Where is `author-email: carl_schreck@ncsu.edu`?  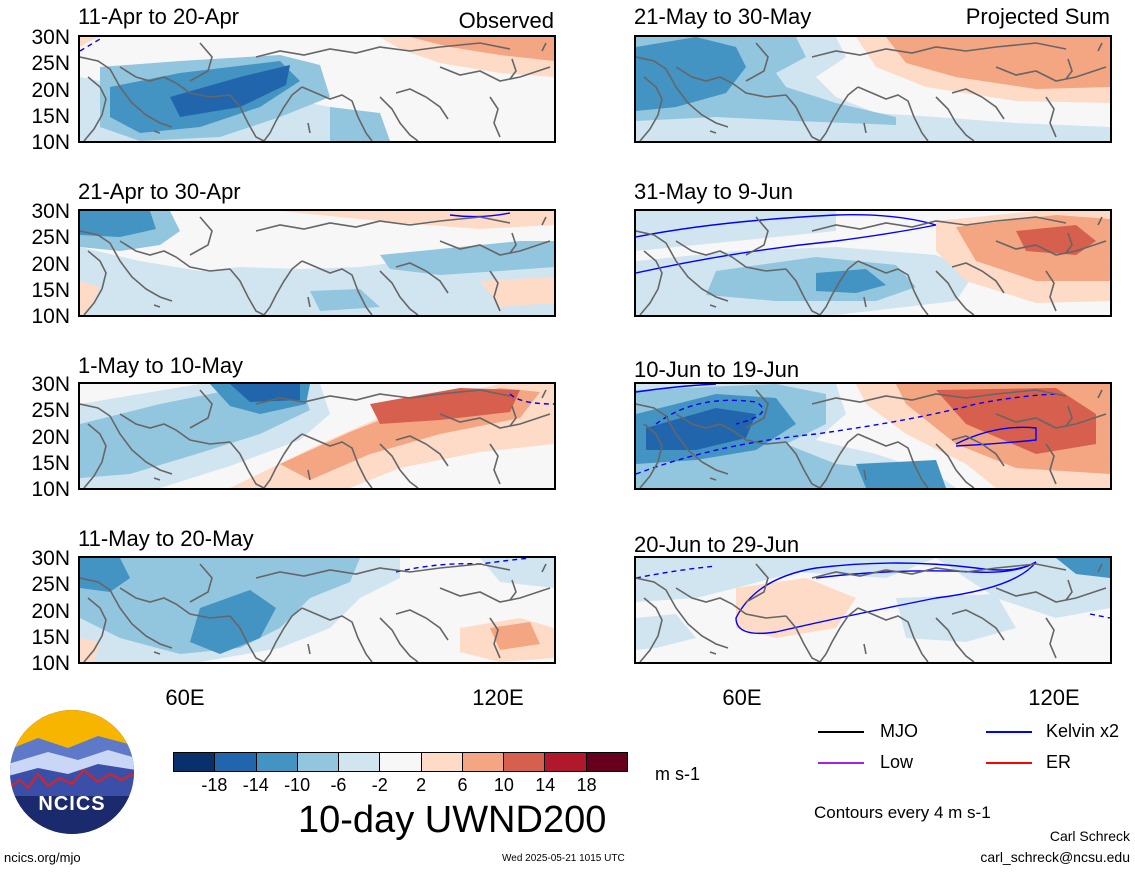 author-email: carl_schreck@ncsu.edu is located at coordinates (1055, 857).